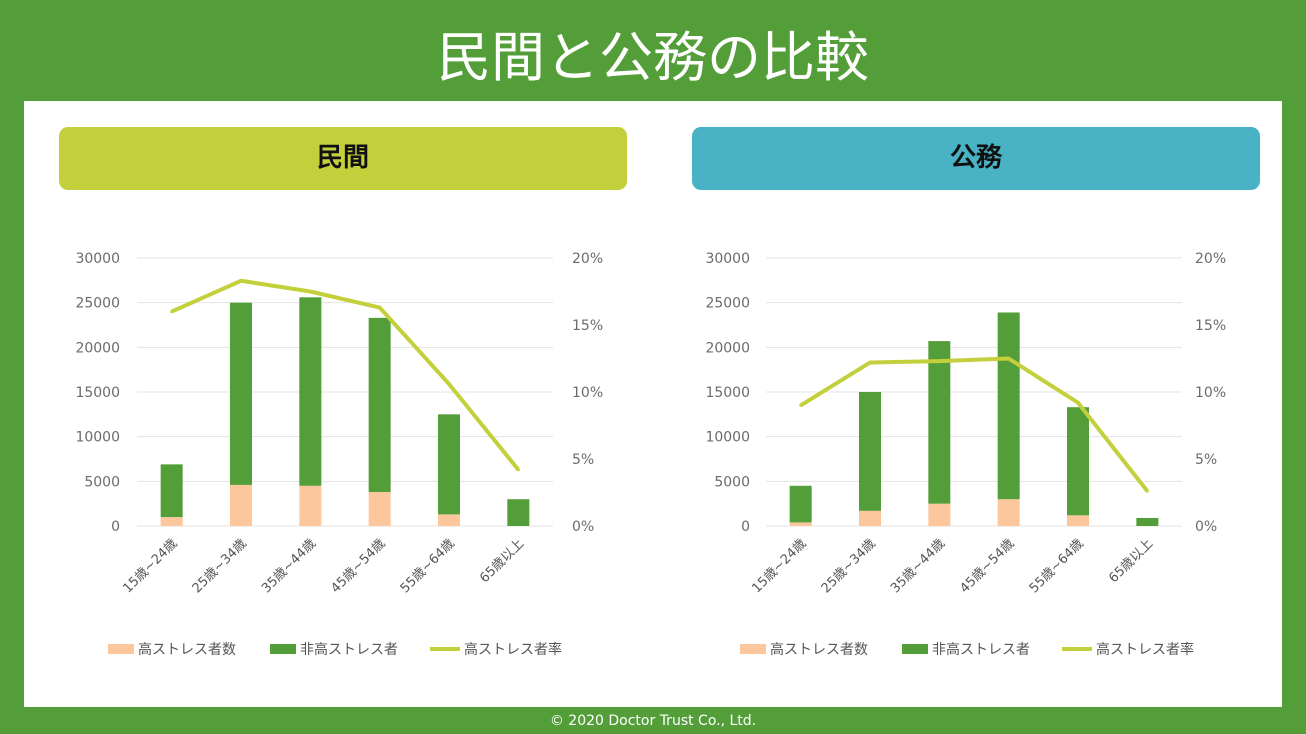 The width and height of the screenshot is (1306, 734). Describe the element at coordinates (1057, 566) in the screenshot. I see `x-tick-label: 55歳~64歳` at that location.